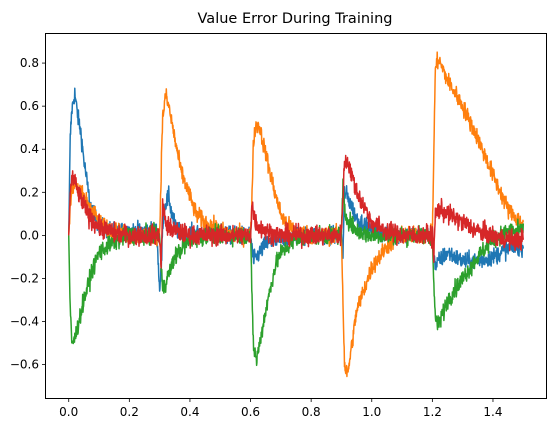 Image resolution: width=559 pixels, height=435 pixels. Describe the element at coordinates (68, 412) in the screenshot. I see `x-tick-label: 0.0` at that location.